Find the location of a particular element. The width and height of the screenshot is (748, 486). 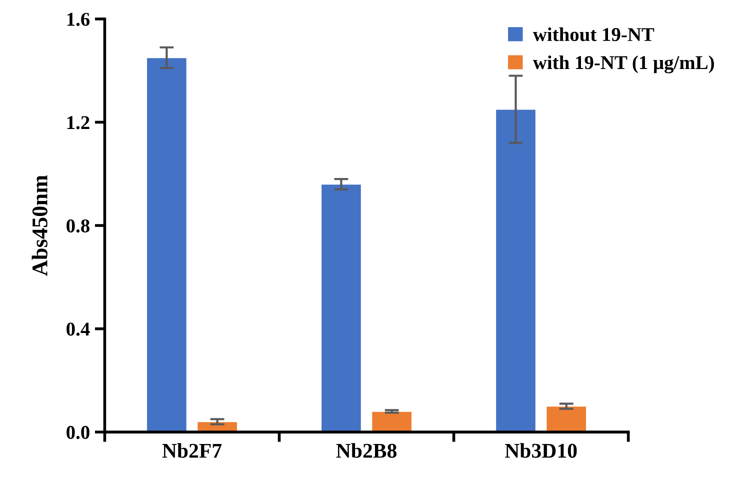

legend-label: without 19-NT is located at coordinates (593, 34).